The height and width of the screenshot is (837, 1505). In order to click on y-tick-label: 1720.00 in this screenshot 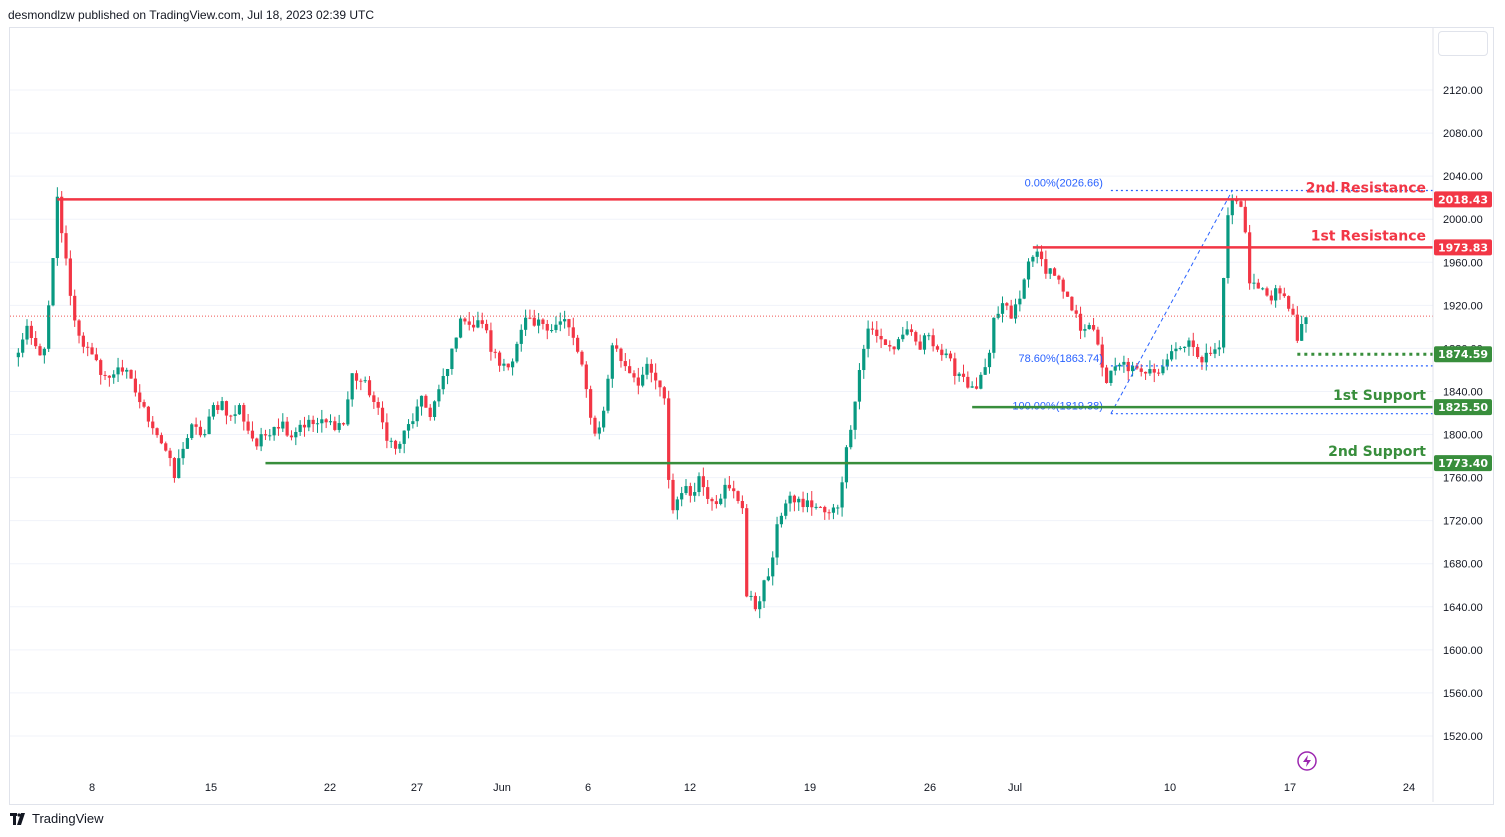, I will do `click(1463, 522)`.